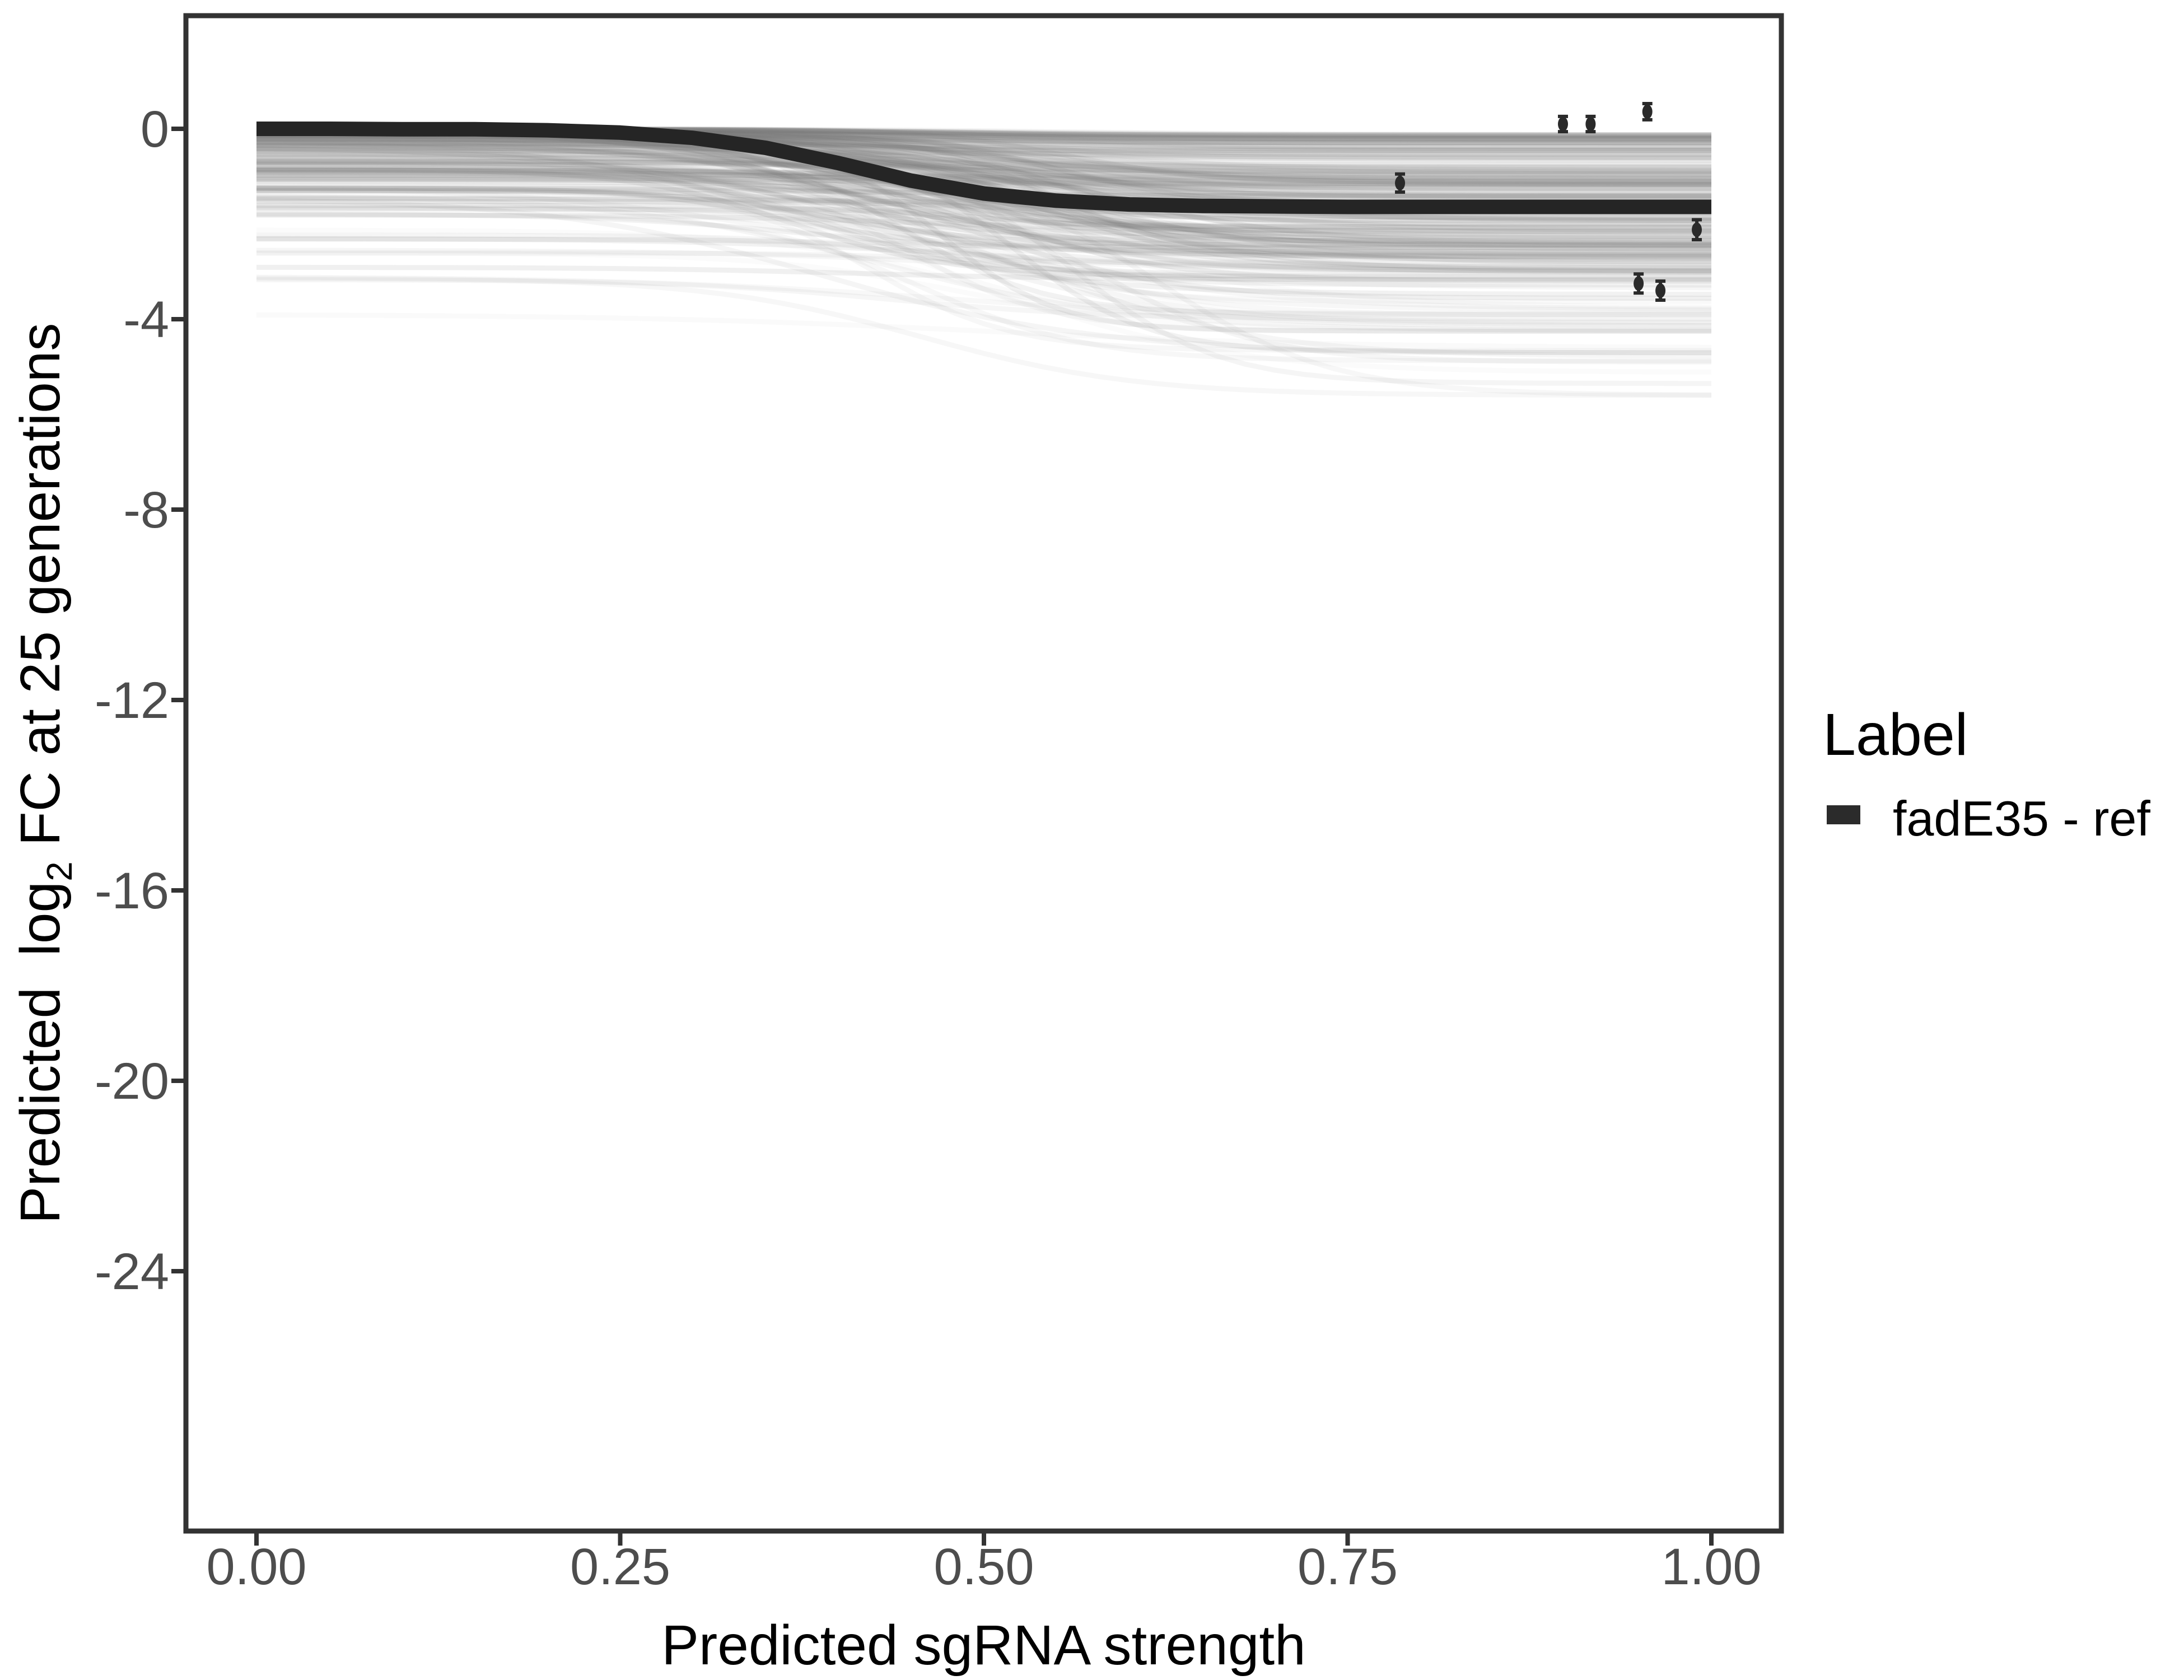 The height and width of the screenshot is (1680, 2184). I want to click on x-tick-label: 1.00, so click(1711, 1567).